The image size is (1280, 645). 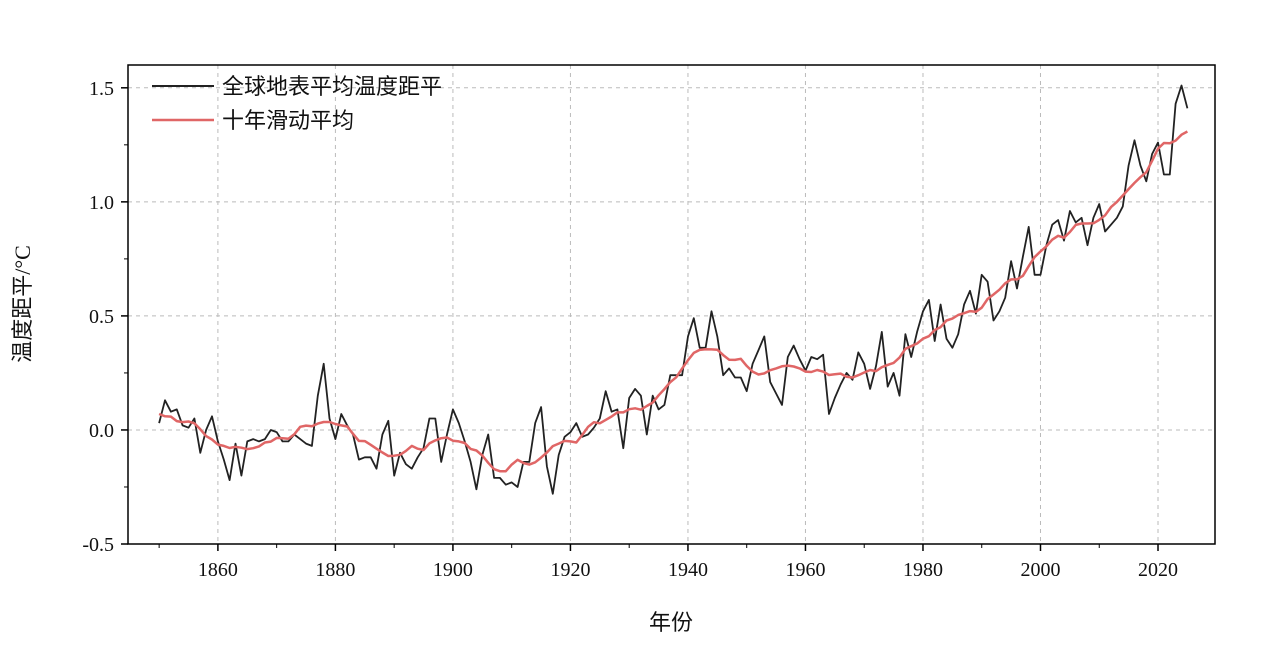 I want to click on x-axis-label: 年份, so click(x=671, y=622).